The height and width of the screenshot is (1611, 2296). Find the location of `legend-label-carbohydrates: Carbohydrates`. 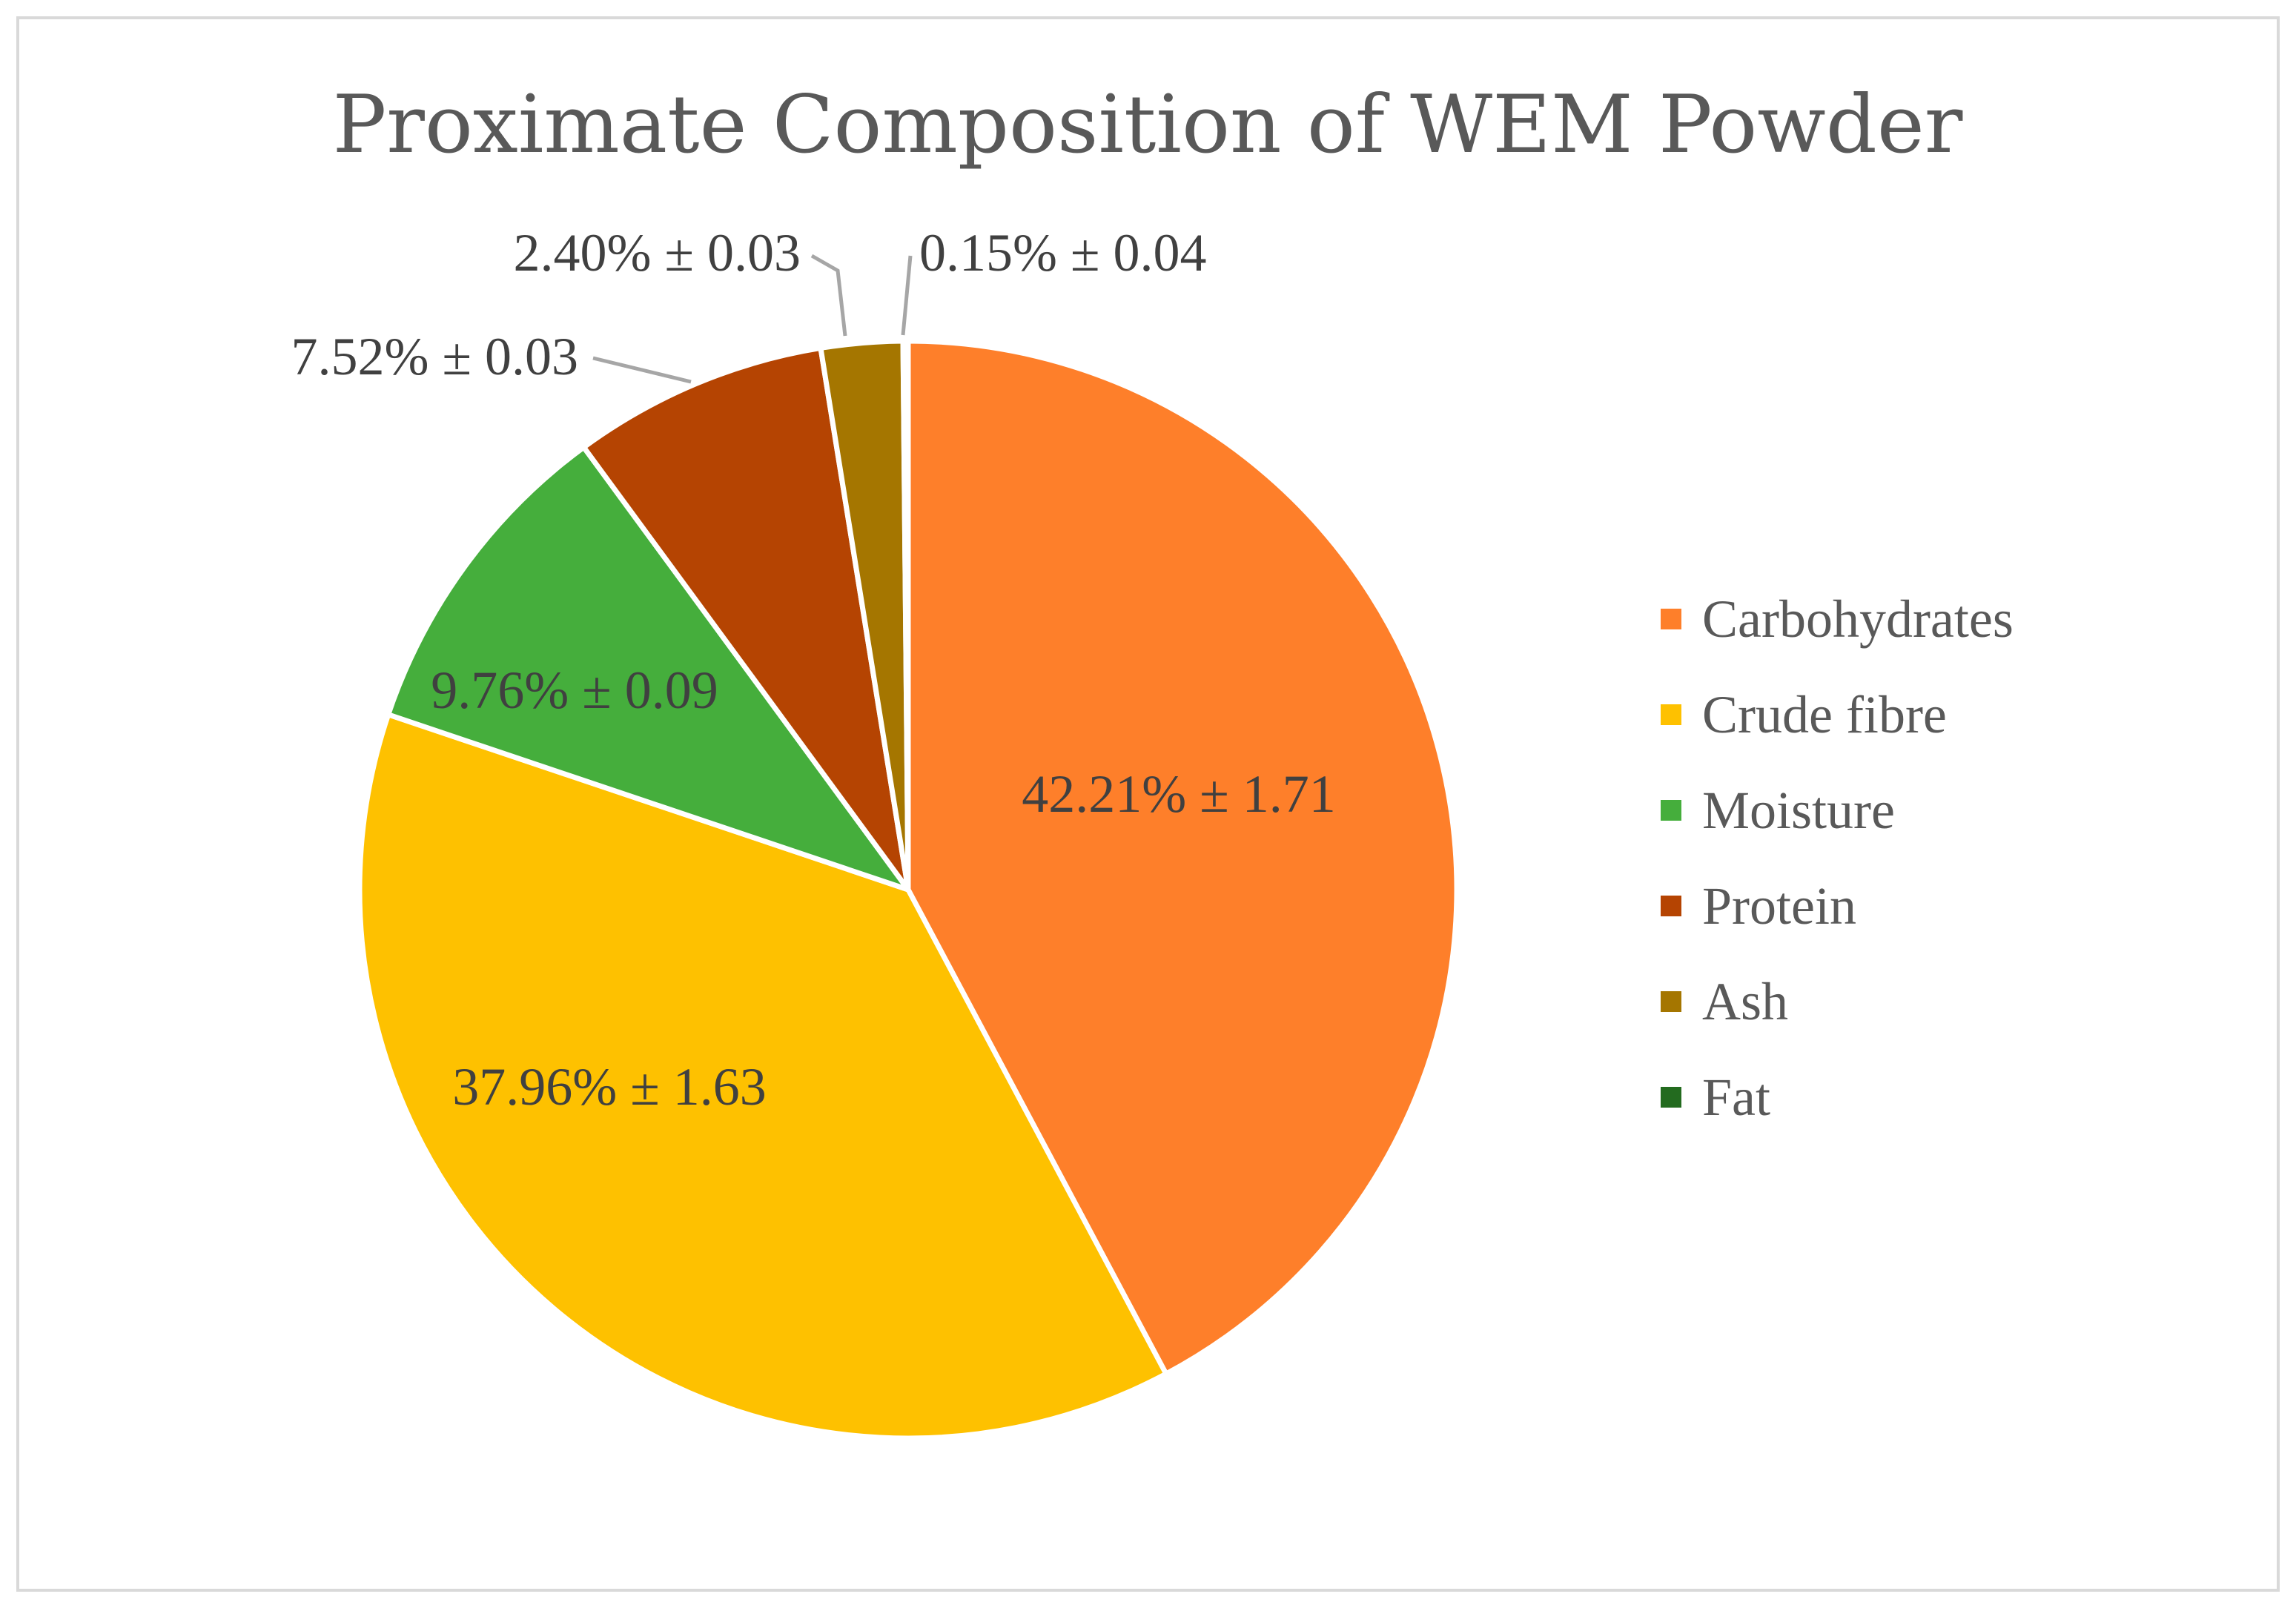

legend-label-carbohydrates: Carbohydrates is located at coordinates (1858, 619).